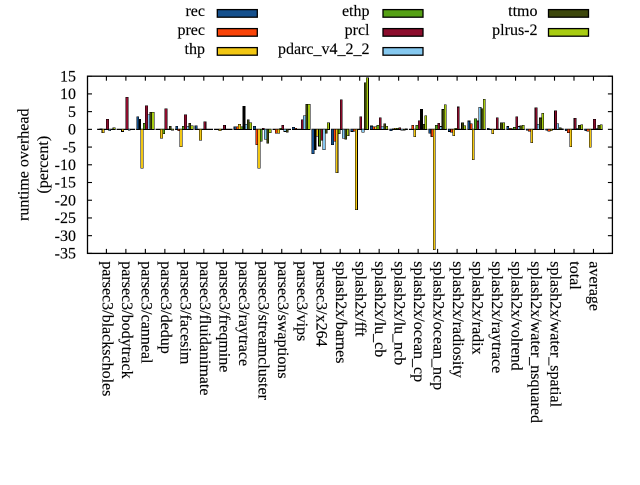  Describe the element at coordinates (535, 342) in the screenshot. I see `svg-text: splash2x/water_nsquared` at that location.